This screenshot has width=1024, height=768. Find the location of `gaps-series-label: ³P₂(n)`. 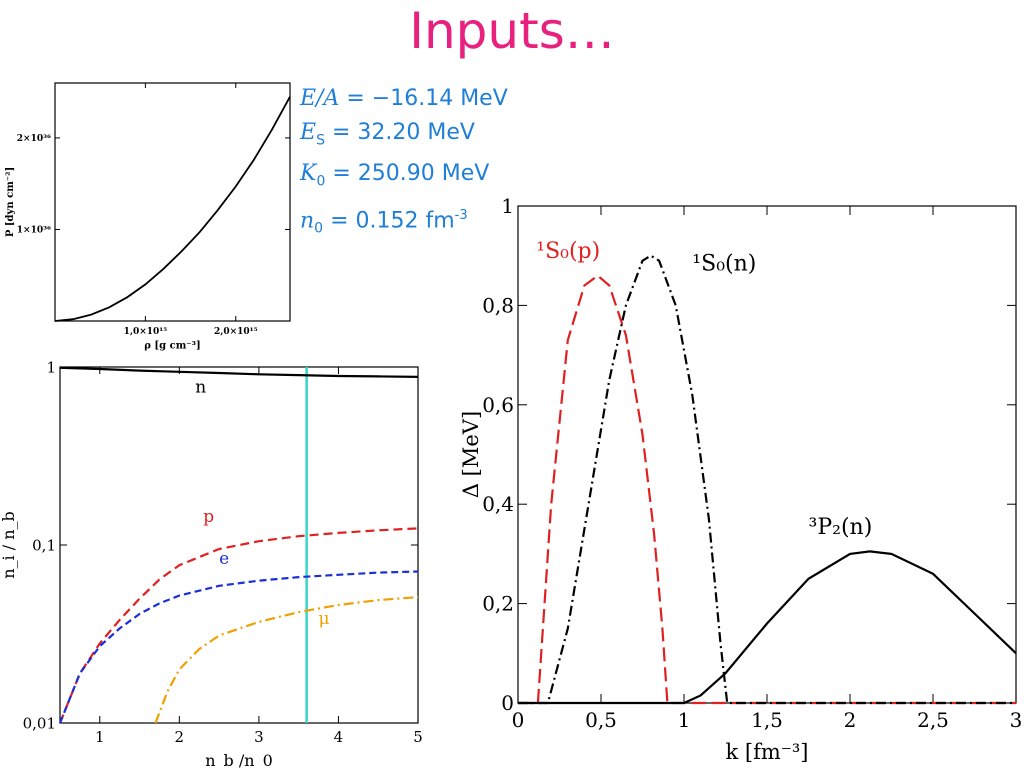

gaps-series-label: ³P₂(n) is located at coordinates (841, 527).